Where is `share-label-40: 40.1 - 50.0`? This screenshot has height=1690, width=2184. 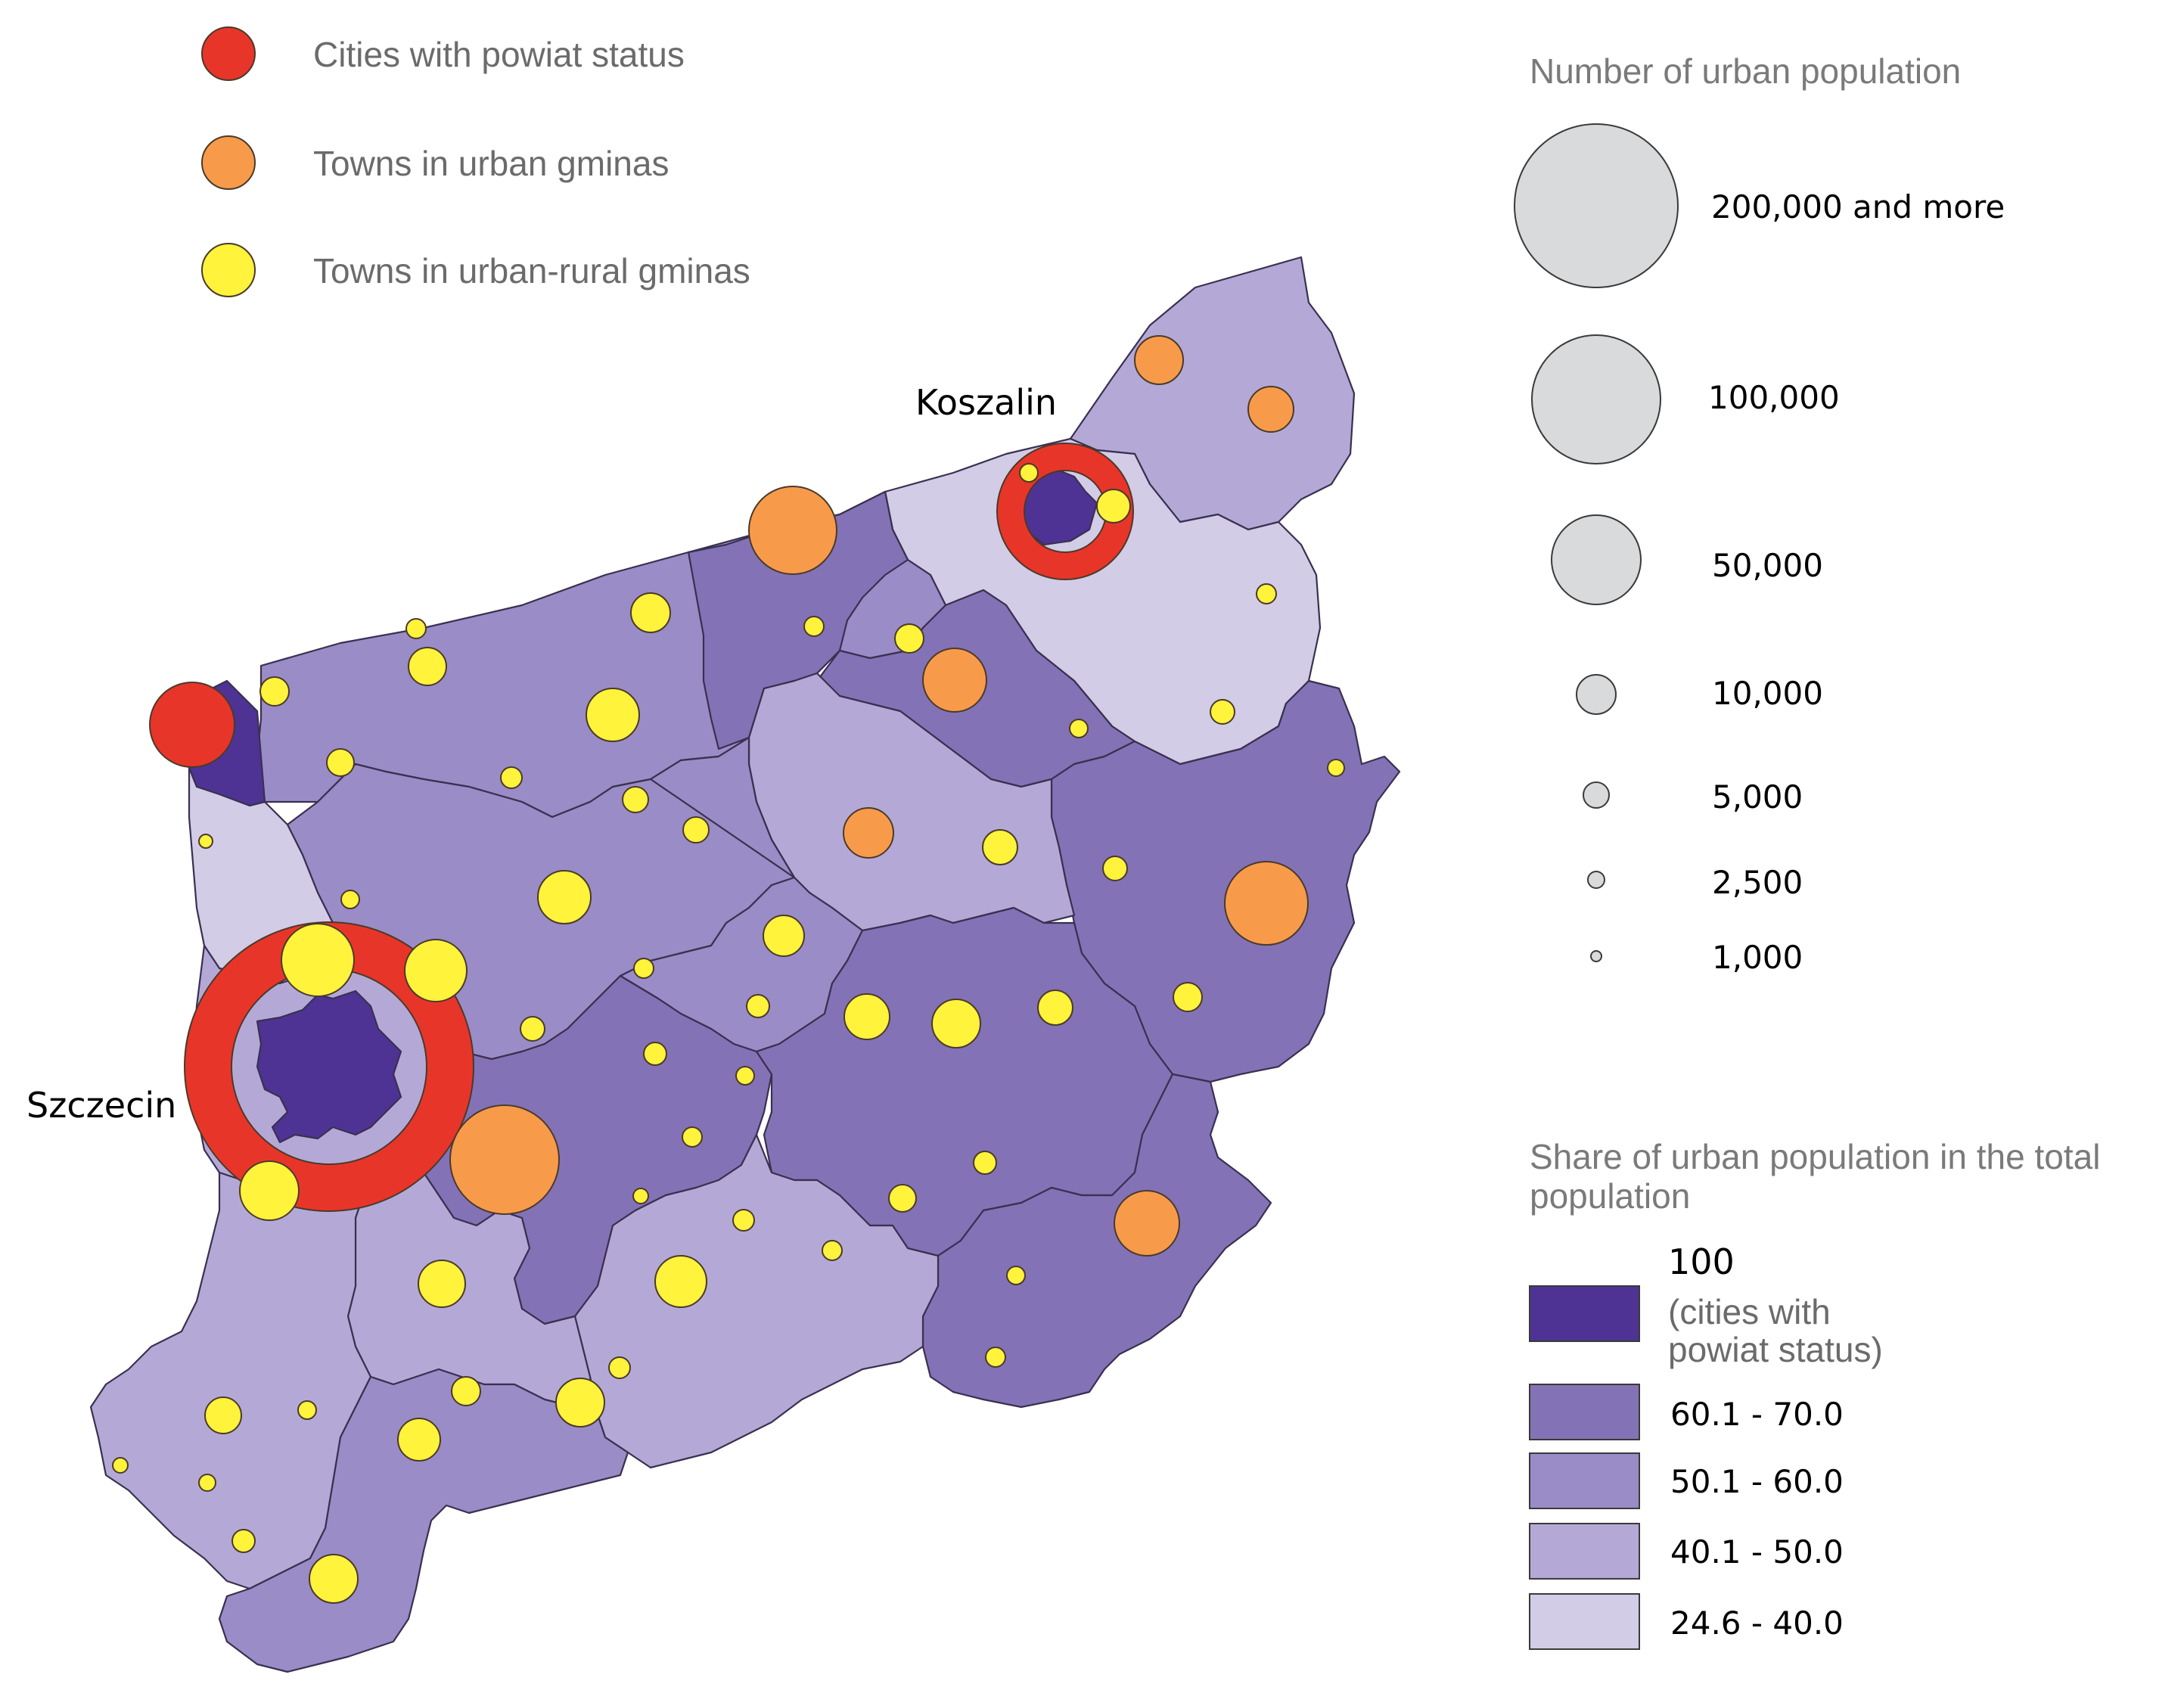 share-label-40: 40.1 - 50.0 is located at coordinates (1757, 1552).